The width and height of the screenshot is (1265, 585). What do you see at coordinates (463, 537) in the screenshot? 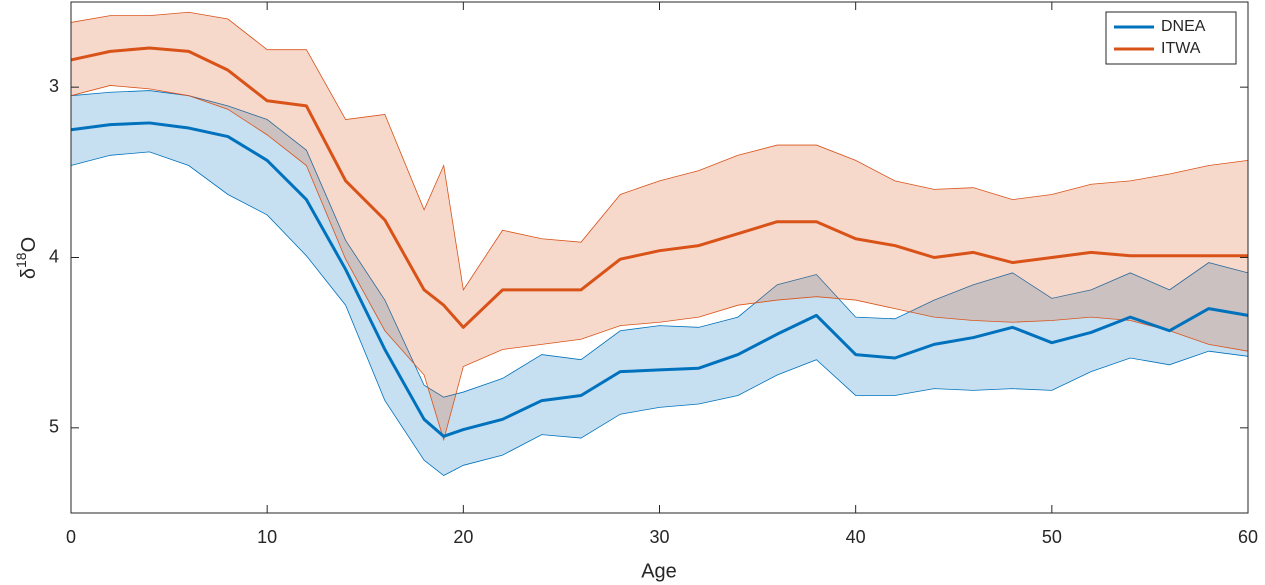
I see `x-tick-label: 20` at bounding box center [463, 537].